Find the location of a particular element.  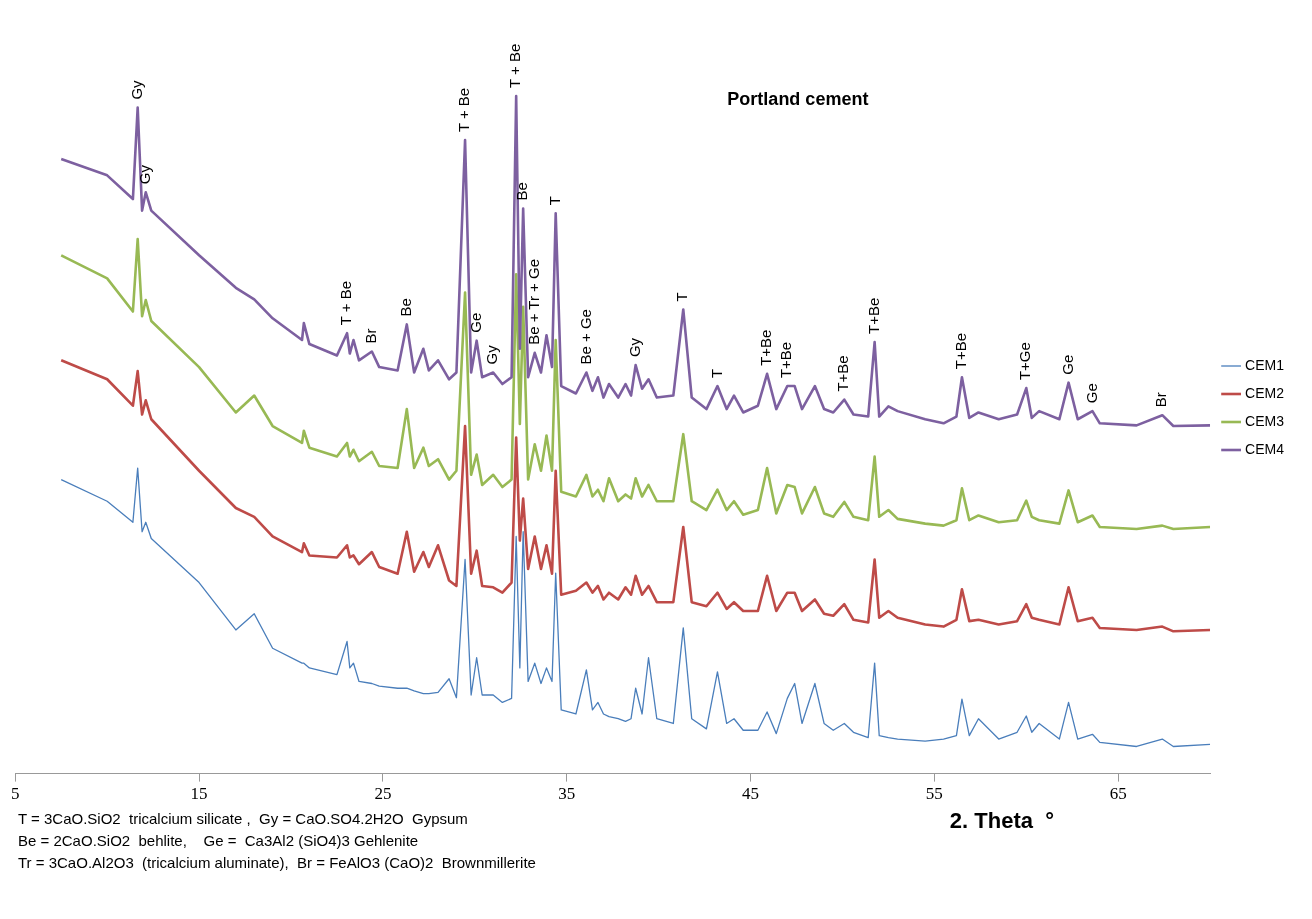

chart-title: Portland cement is located at coordinates (798, 98).